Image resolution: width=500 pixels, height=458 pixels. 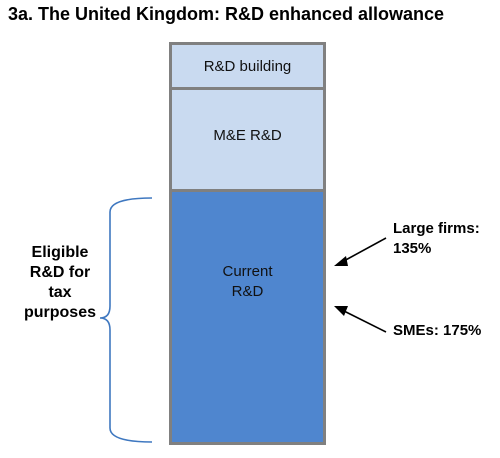 What do you see at coordinates (60, 292) in the screenshot?
I see `brace-label-line3: tax` at bounding box center [60, 292].